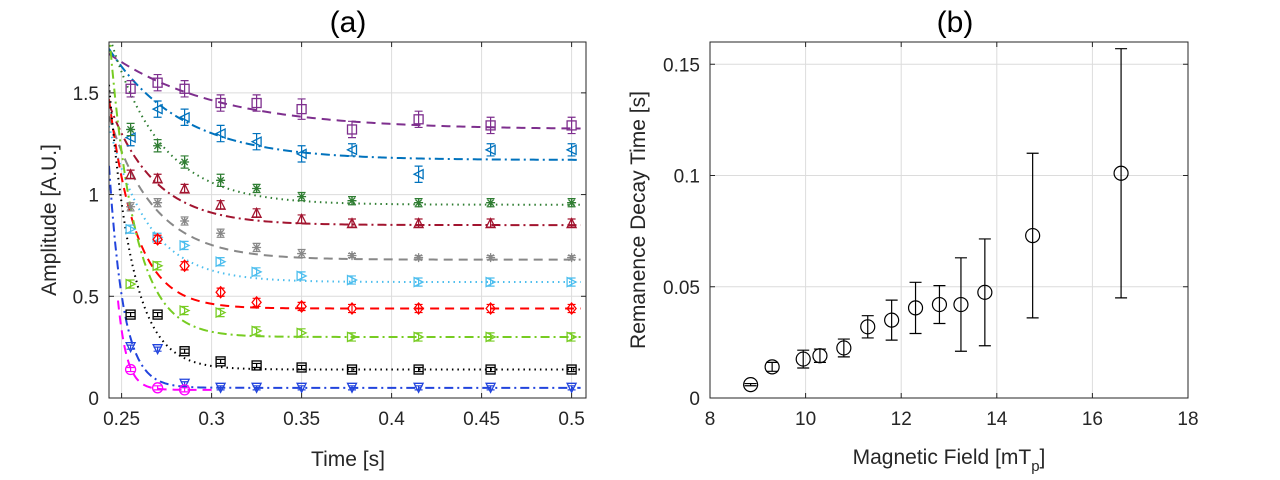  What do you see at coordinates (1043, 457) in the screenshot?
I see `panel-b-x-axis-label-end: ]` at bounding box center [1043, 457].